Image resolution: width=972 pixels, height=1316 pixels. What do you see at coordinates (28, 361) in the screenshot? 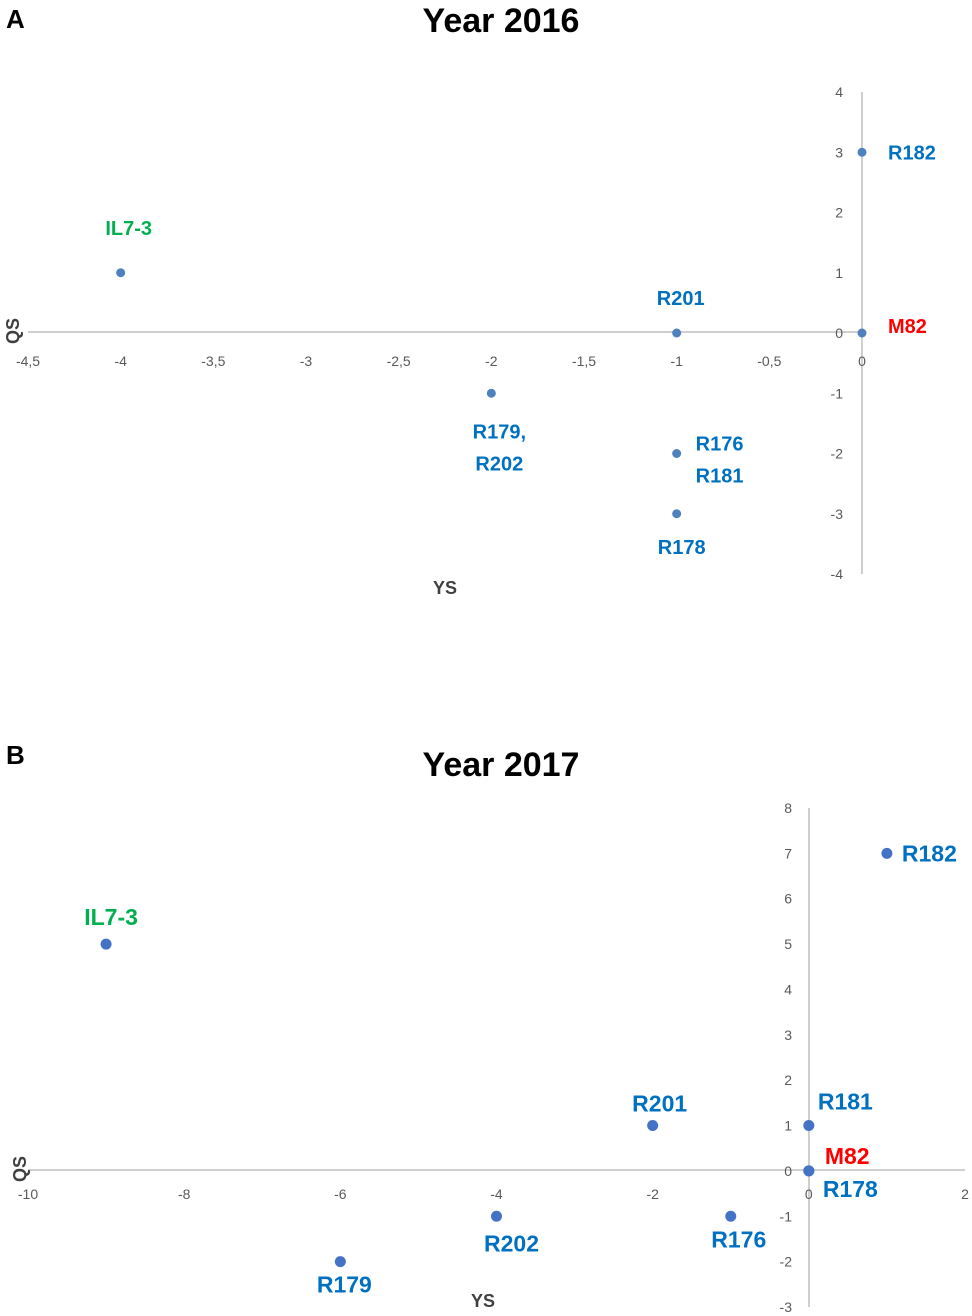
I see `x-tick-label-a-0: -4,5` at bounding box center [28, 361].